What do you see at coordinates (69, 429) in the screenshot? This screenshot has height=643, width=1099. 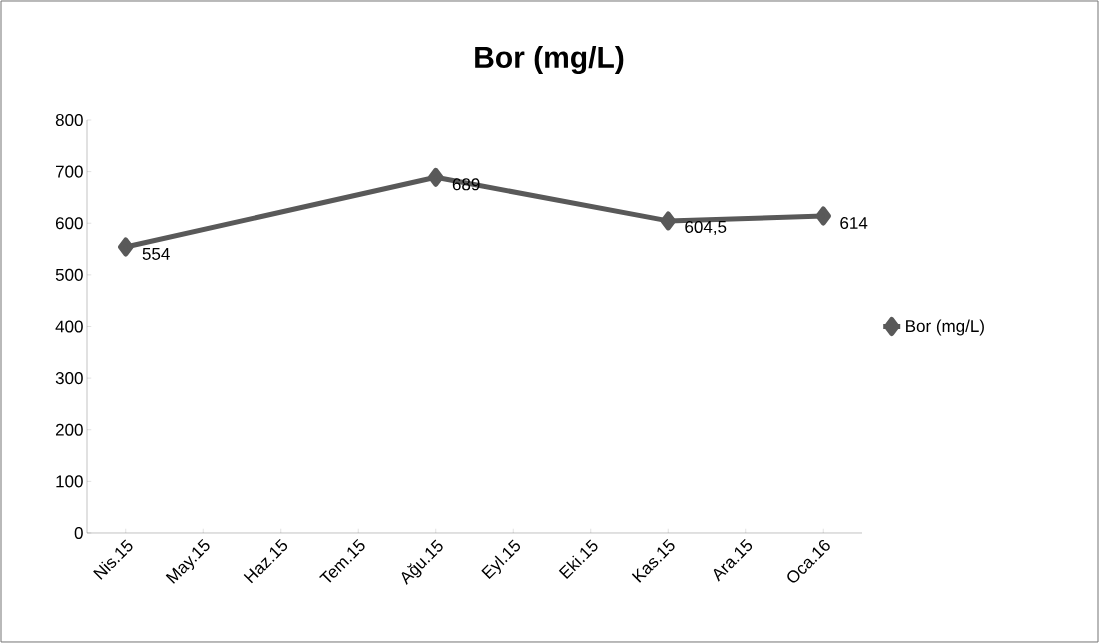 I see `y-tick-label: 200` at bounding box center [69, 429].